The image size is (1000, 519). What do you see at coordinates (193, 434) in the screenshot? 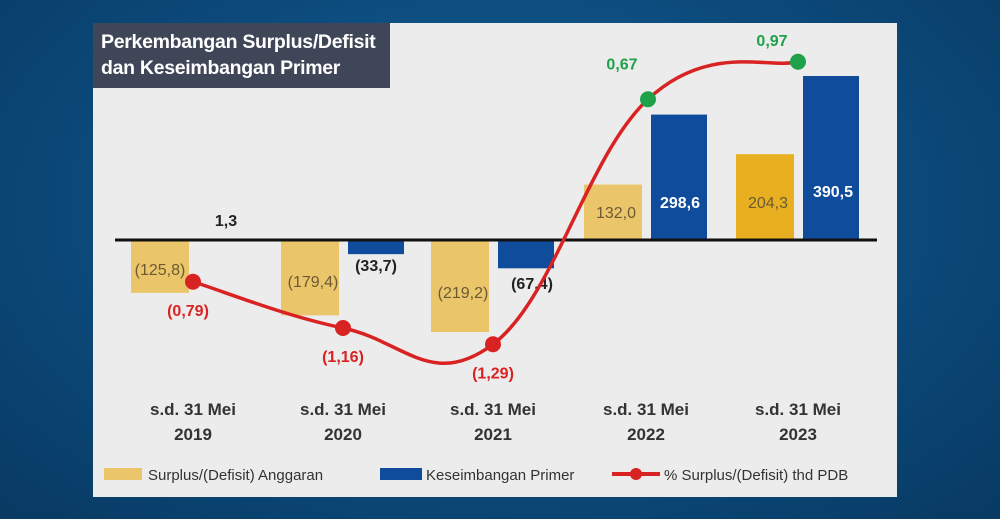
I see `category-year: 2019` at bounding box center [193, 434].